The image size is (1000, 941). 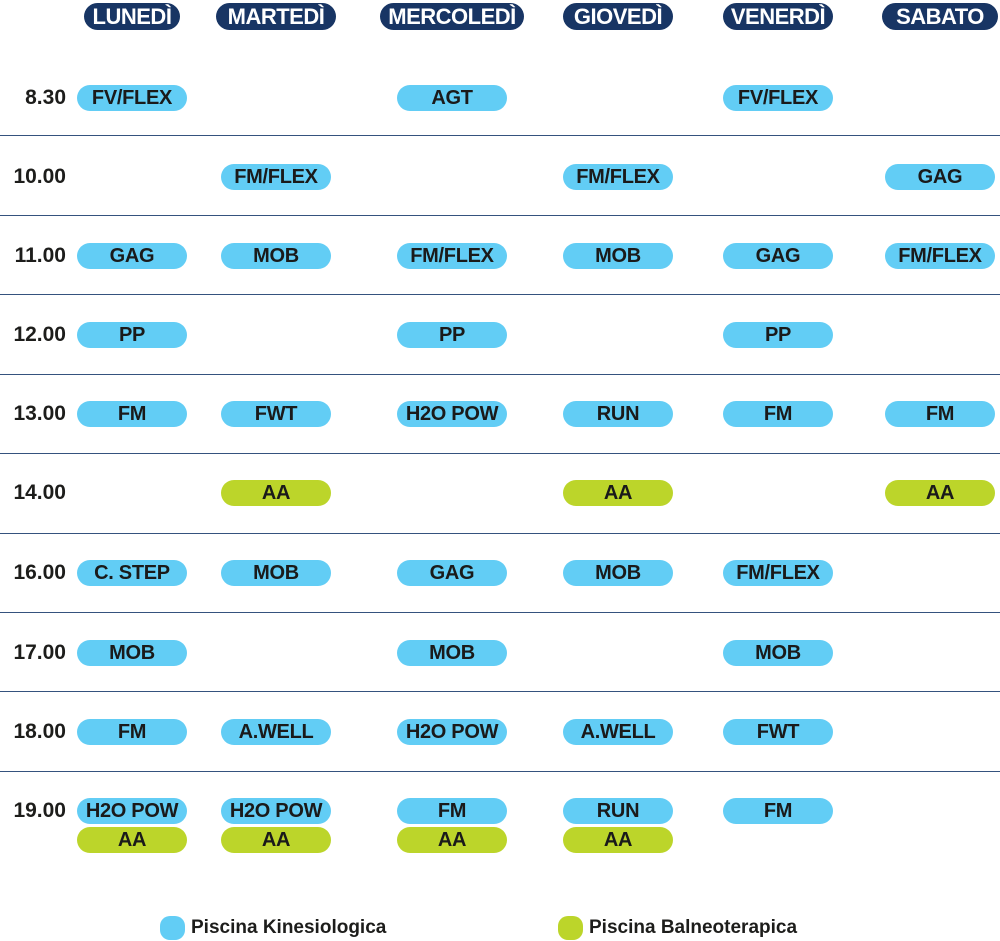 I want to click on class-pill: C. STEP, so click(x=132, y=573).